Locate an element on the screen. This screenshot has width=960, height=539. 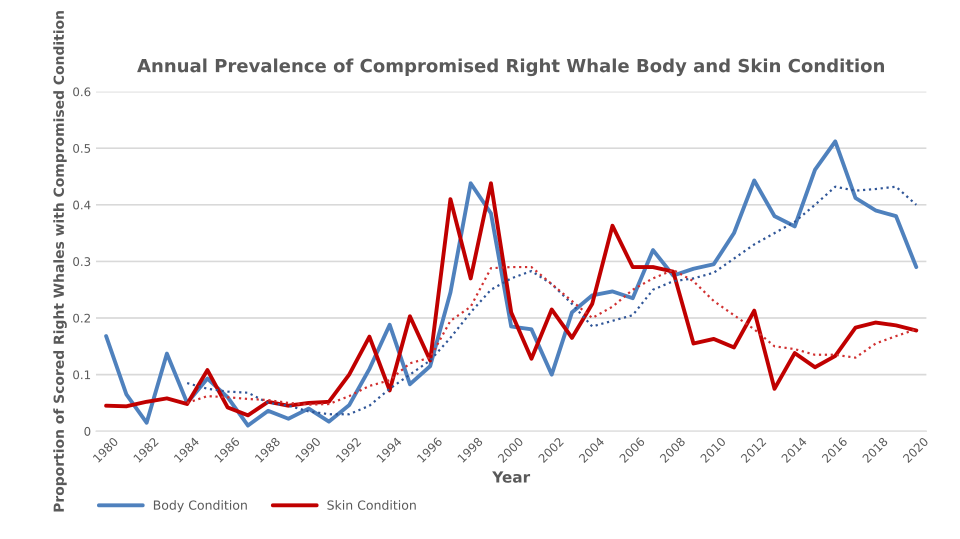
y-axis-title: Proportion of Scored Right Whales with Compromised Condition is located at coordinates (60, 261).